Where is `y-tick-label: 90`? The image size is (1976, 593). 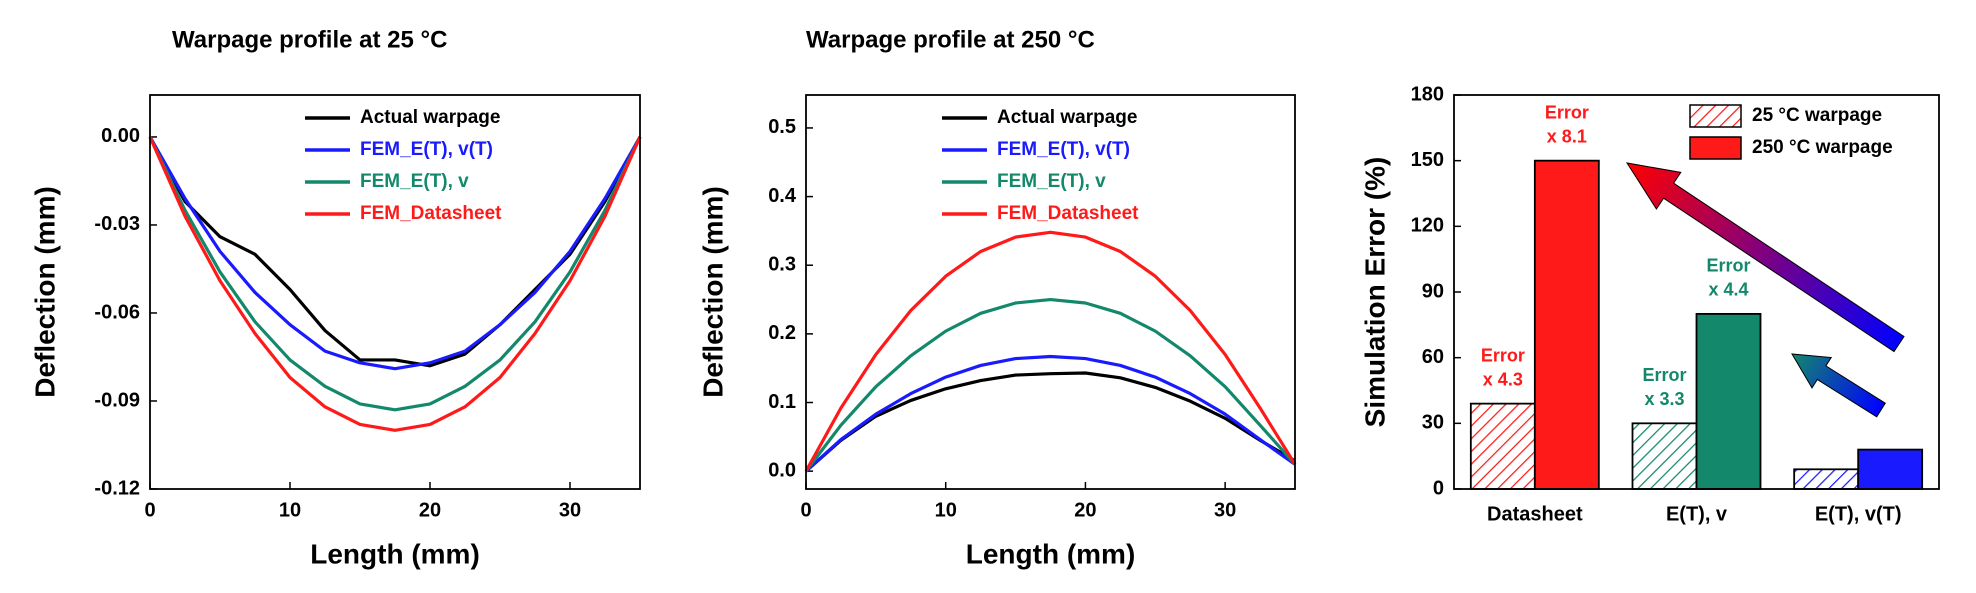 y-tick-label: 90 is located at coordinates (1433, 291).